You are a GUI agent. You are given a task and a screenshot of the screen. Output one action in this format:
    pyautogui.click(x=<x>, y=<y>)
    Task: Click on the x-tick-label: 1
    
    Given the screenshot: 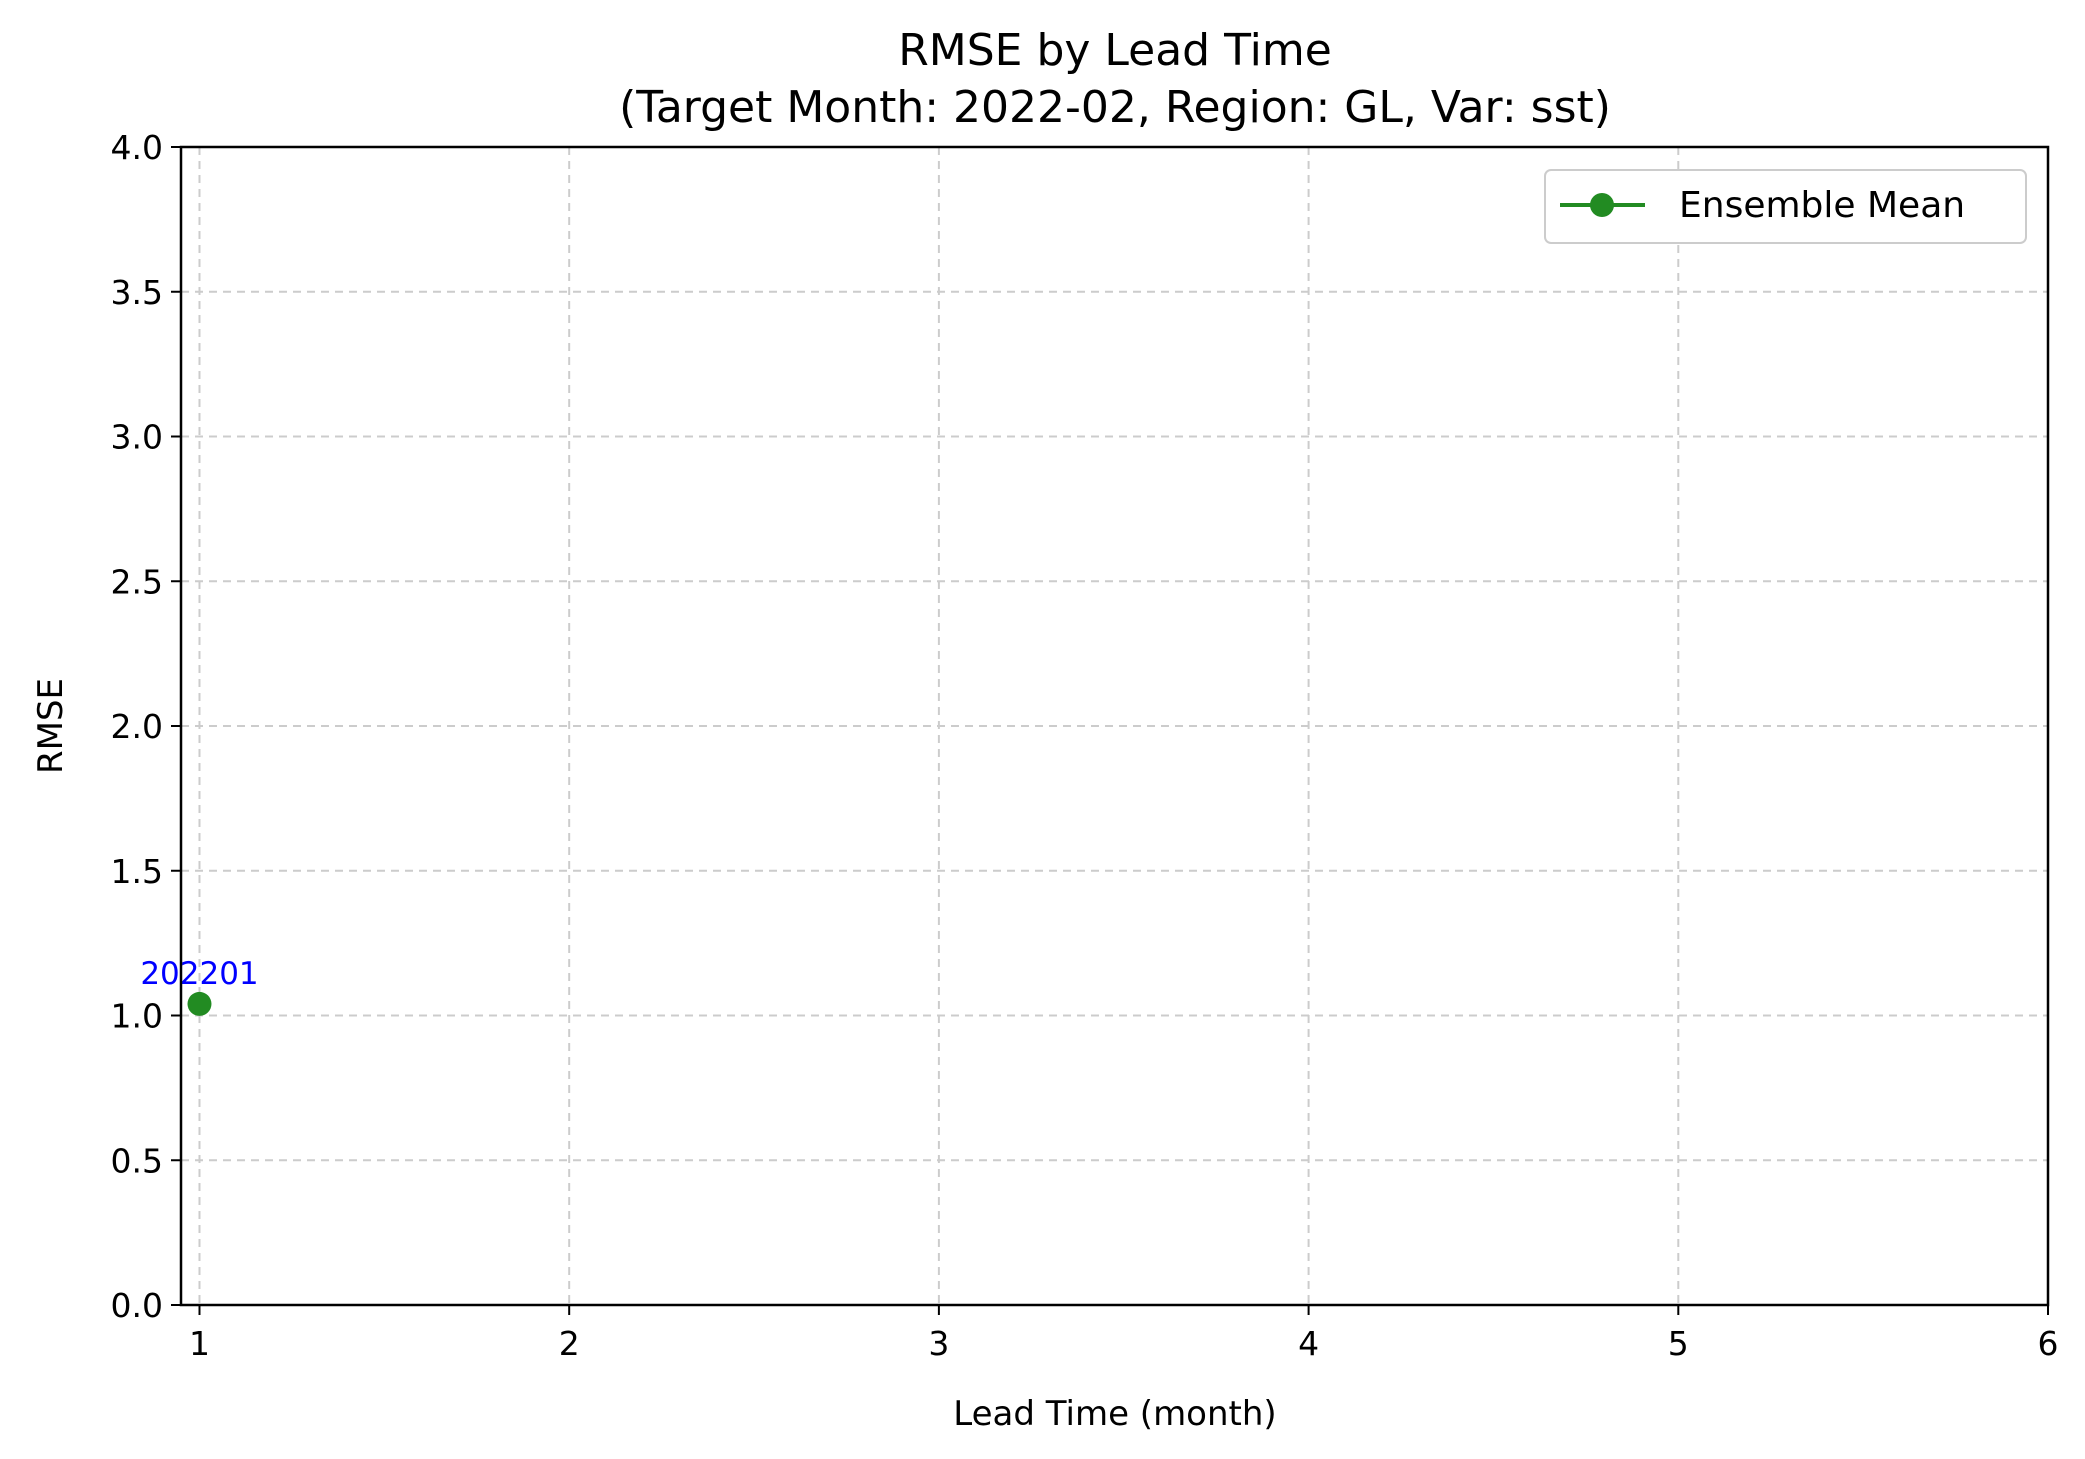 What is the action you would take?
    pyautogui.click(x=199, y=1343)
    